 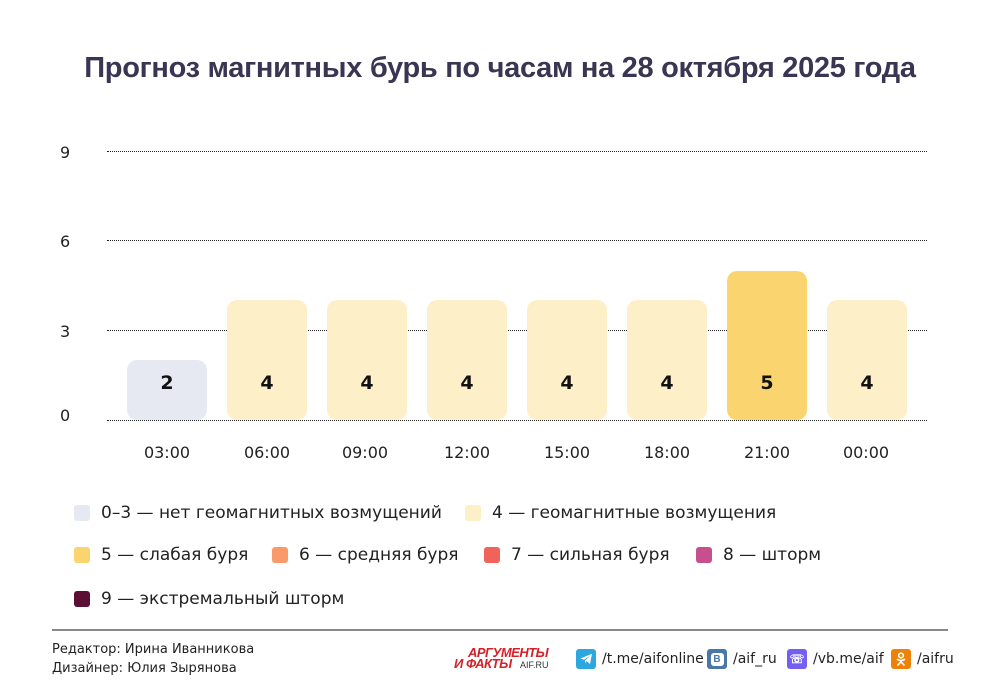 I want to click on bar-0900: 4, so click(x=367, y=360).